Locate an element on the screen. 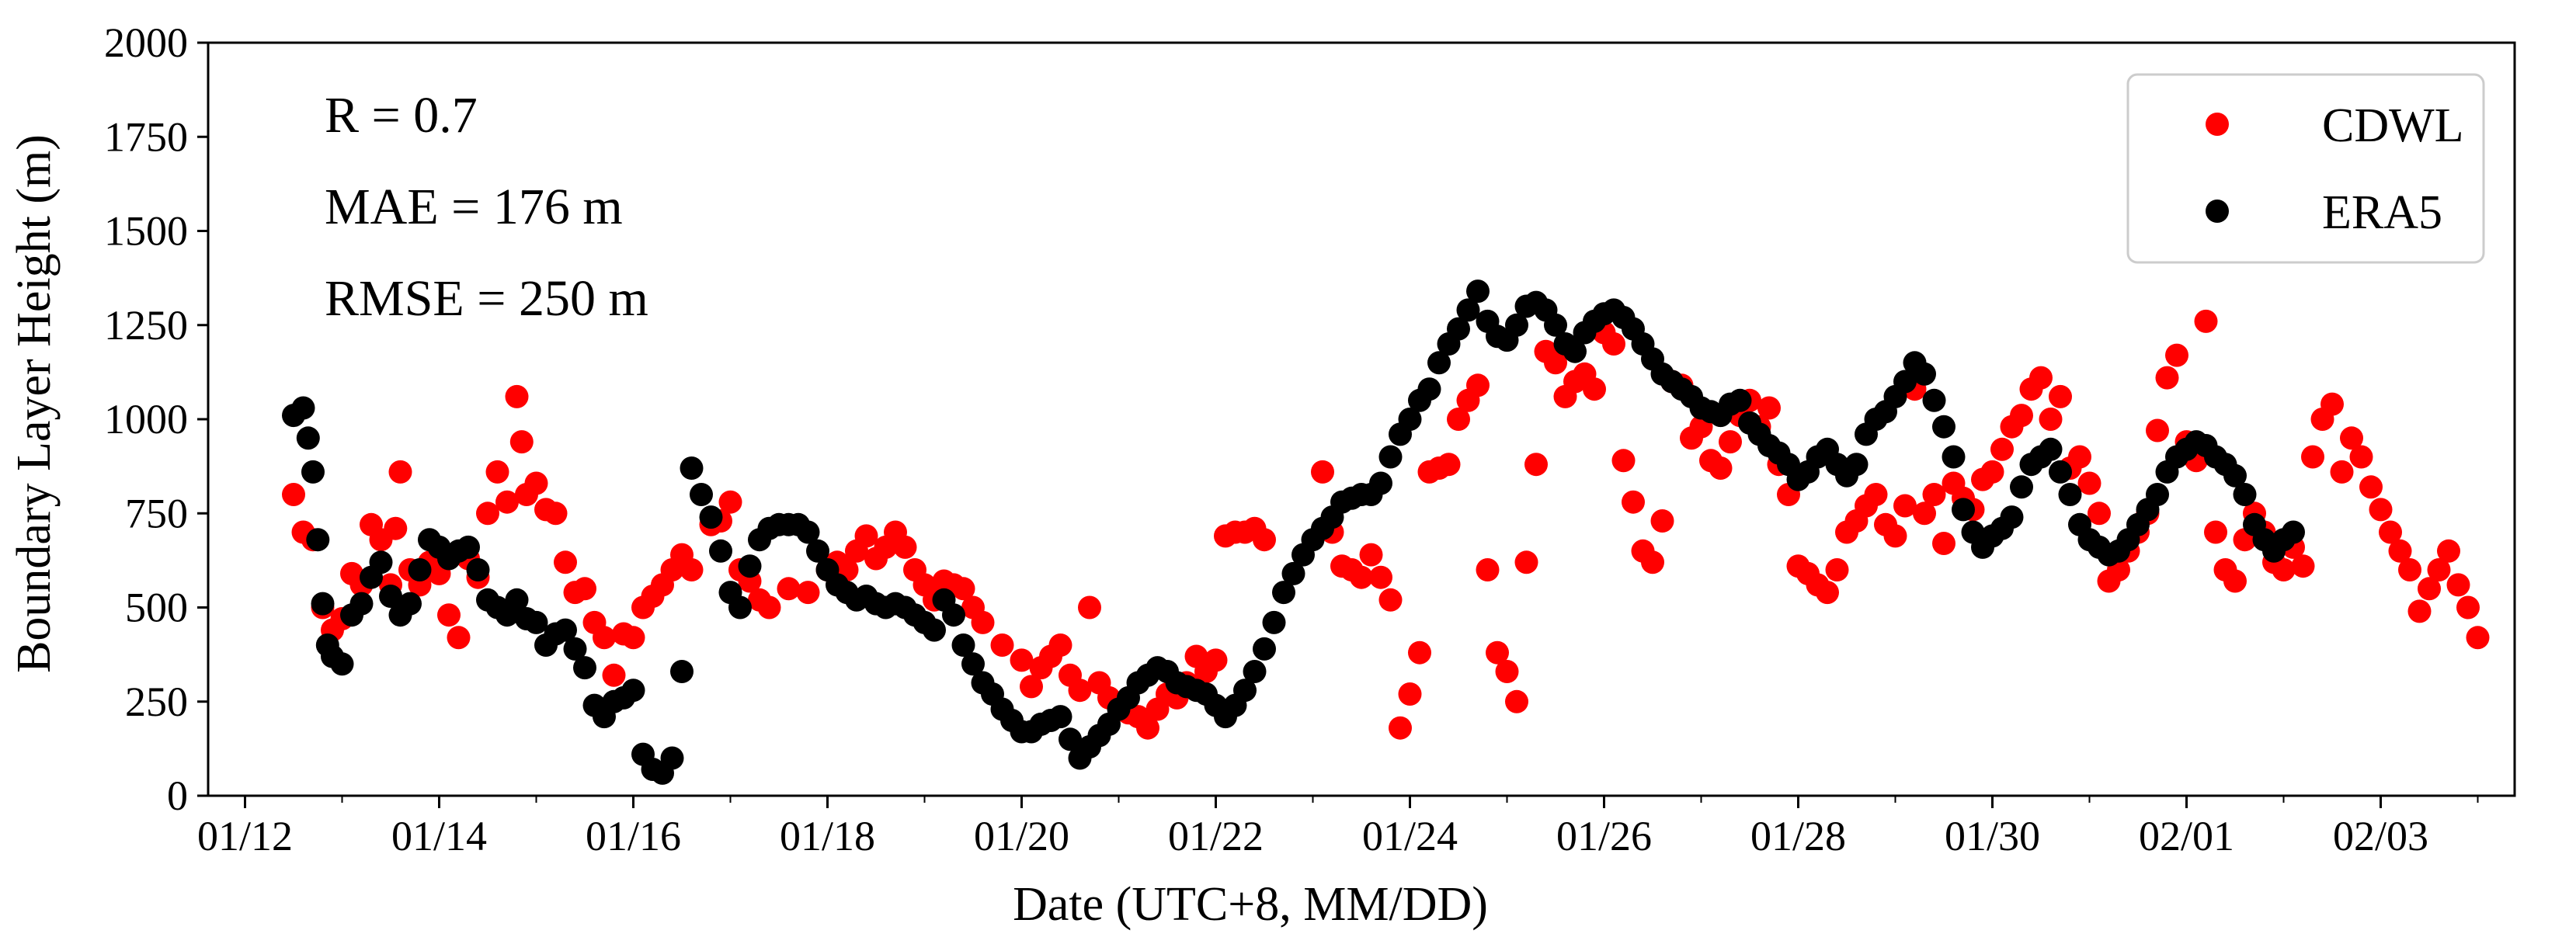 Image resolution: width=2576 pixels, height=951 pixels. y-tick-label: 1000 is located at coordinates (146, 419).